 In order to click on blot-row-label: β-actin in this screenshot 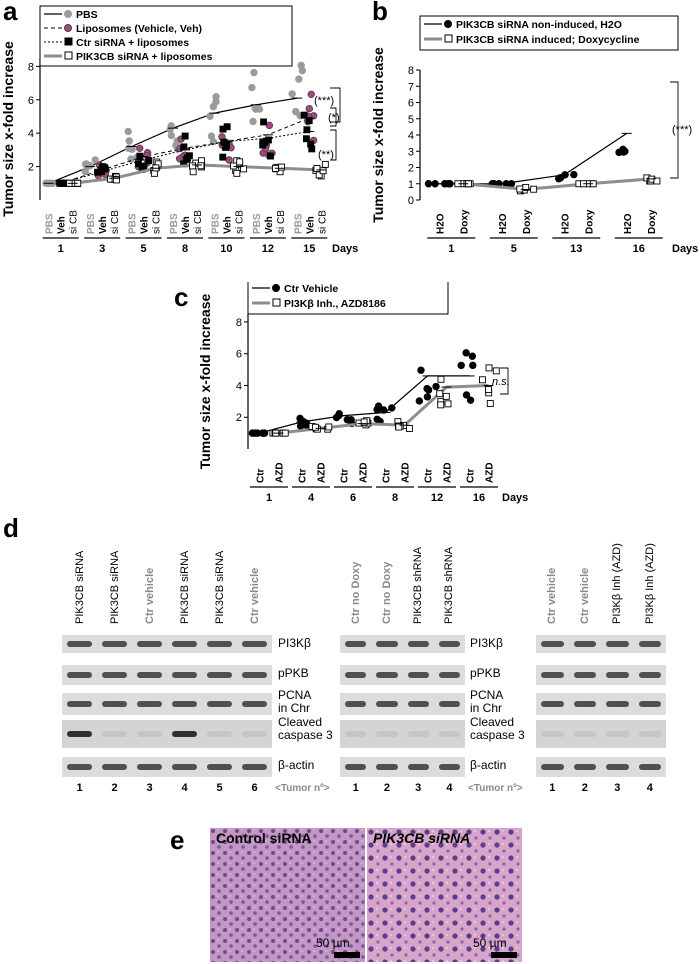, I will do `click(488, 765)`.